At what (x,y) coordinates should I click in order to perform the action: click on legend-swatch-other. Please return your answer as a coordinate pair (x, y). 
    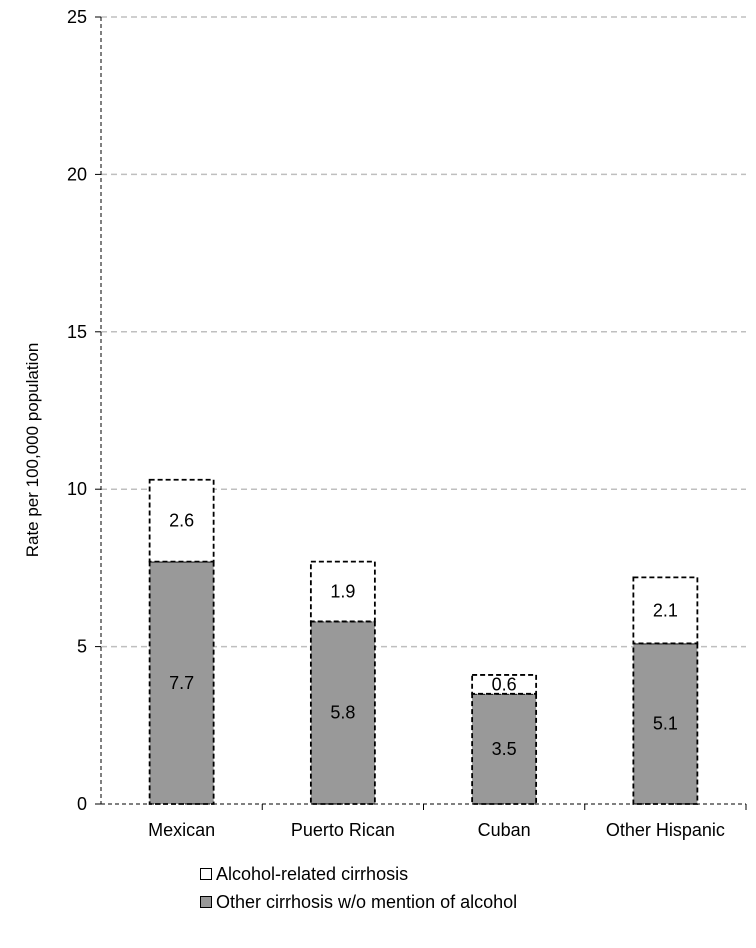
    Looking at the image, I should click on (206, 902).